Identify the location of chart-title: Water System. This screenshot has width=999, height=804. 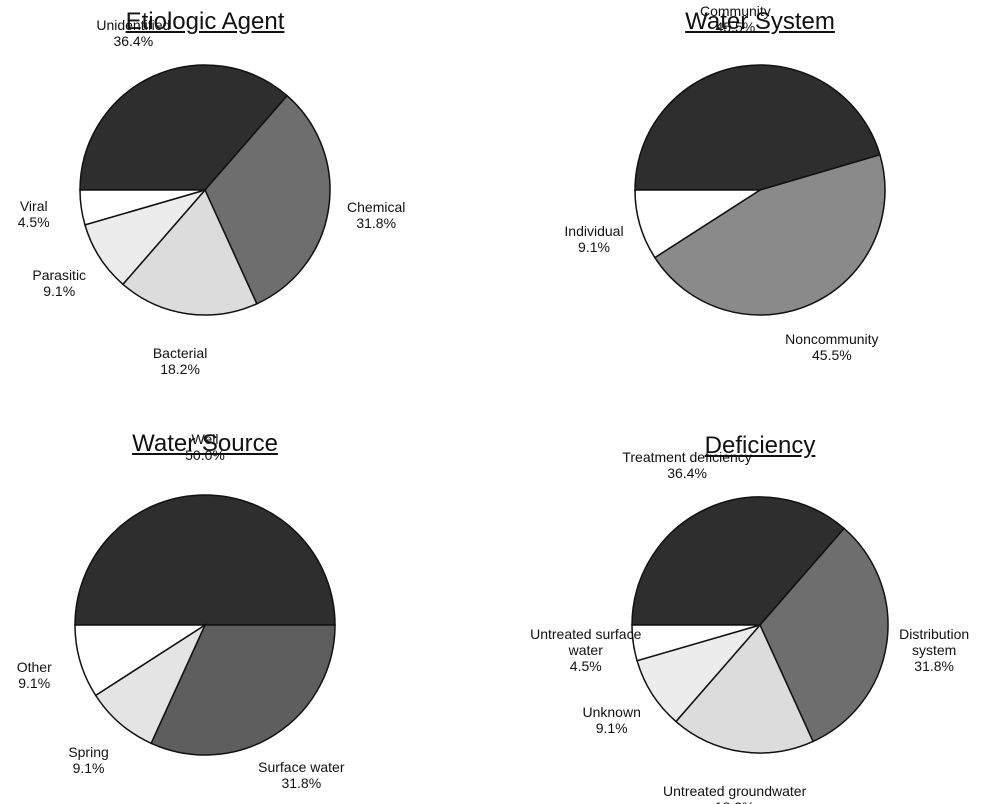
(760, 21).